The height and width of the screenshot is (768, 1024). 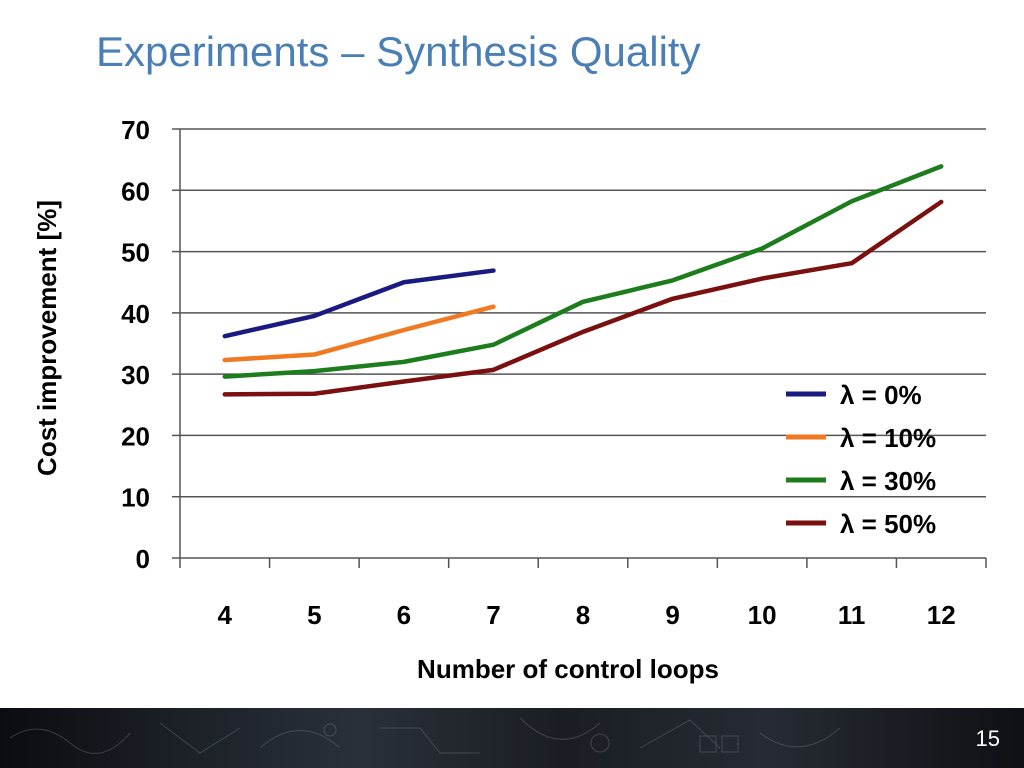 I want to click on legend-label: λ = 0%, so click(x=881, y=395).